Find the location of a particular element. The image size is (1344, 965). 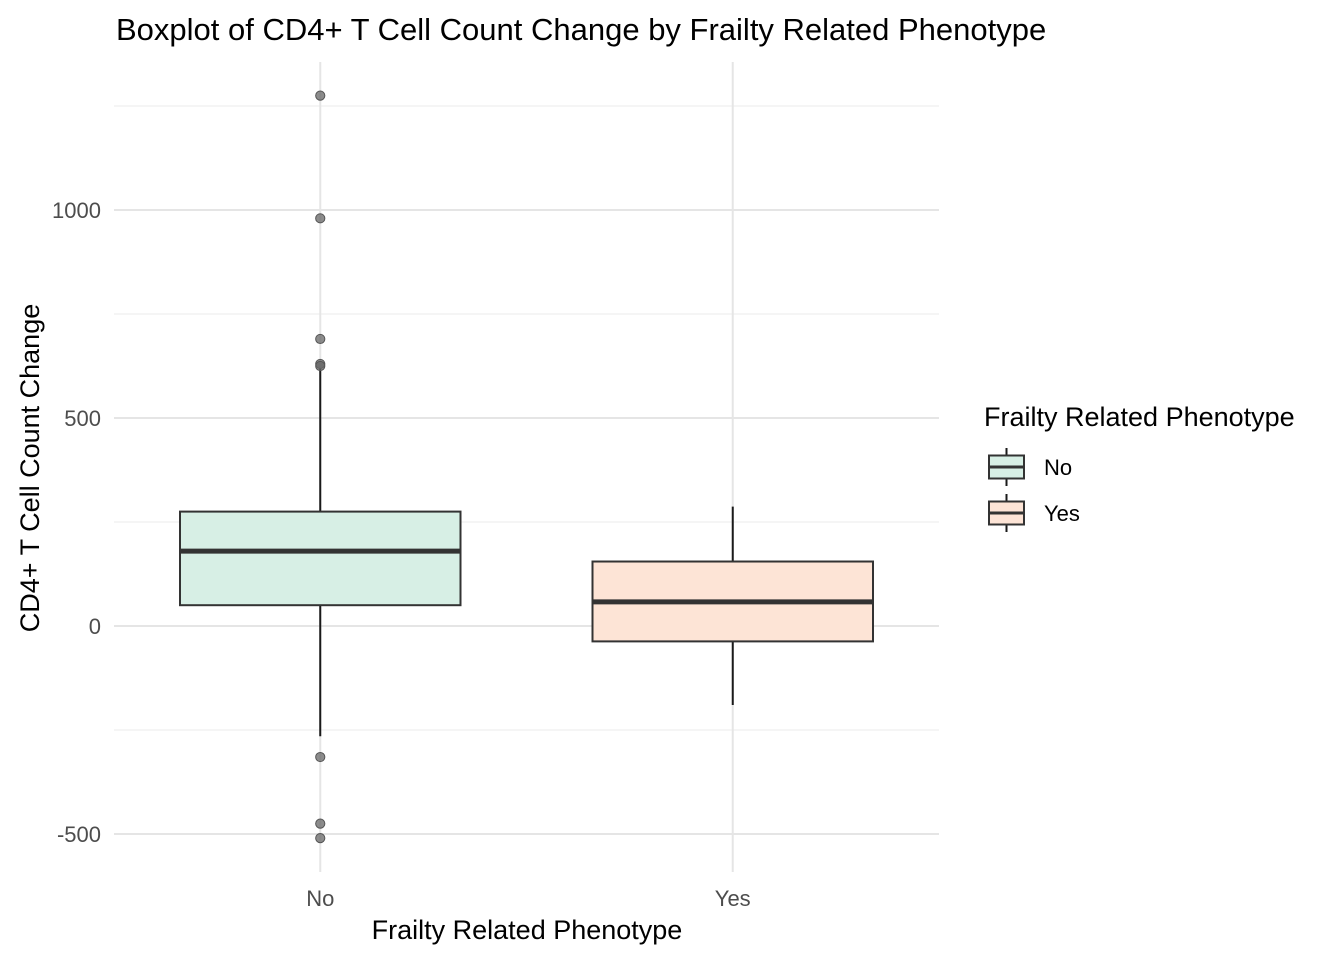

legend-label: No is located at coordinates (1058, 467).